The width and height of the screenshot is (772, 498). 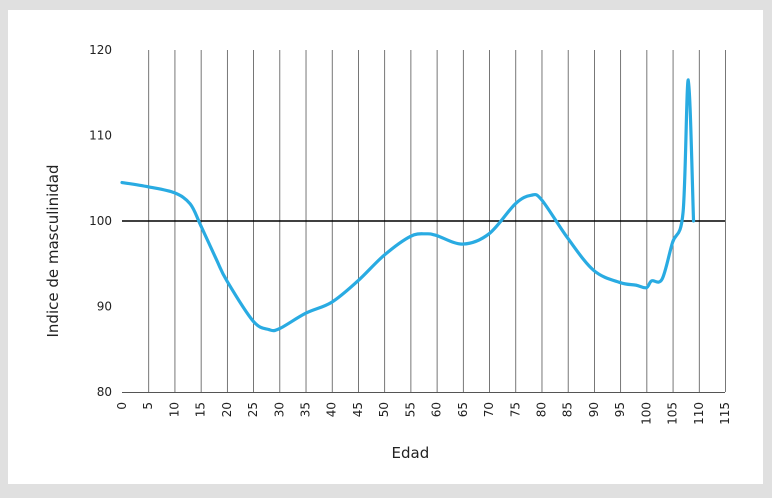 What do you see at coordinates (174, 409) in the screenshot?
I see `x-tick-label-10: 10` at bounding box center [174, 409].